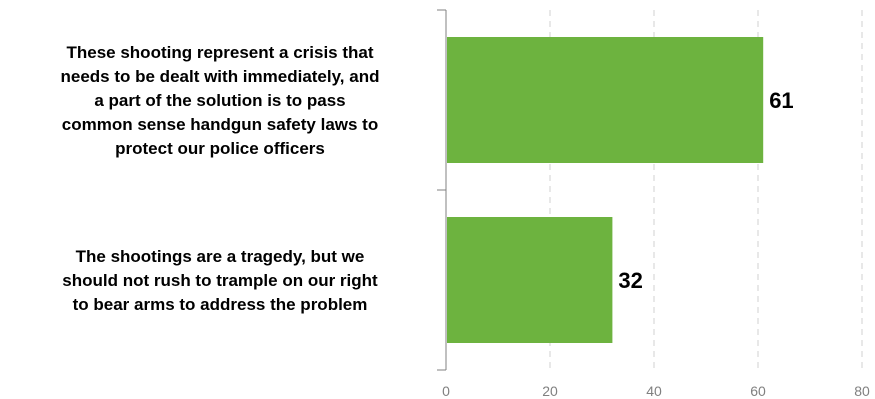 The width and height of the screenshot is (875, 399). Describe the element at coordinates (446, 391) in the screenshot. I see `x-tick-label: 0` at that location.